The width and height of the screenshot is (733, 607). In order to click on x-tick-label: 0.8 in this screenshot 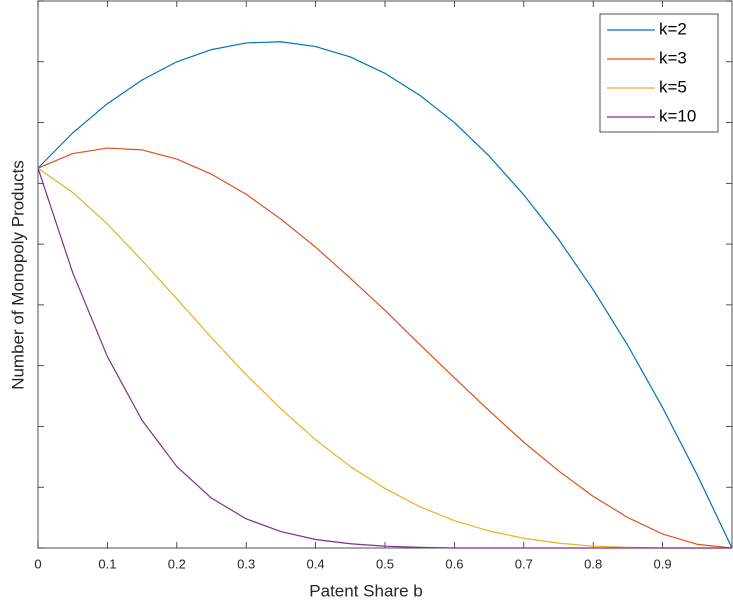, I will do `click(593, 563)`.